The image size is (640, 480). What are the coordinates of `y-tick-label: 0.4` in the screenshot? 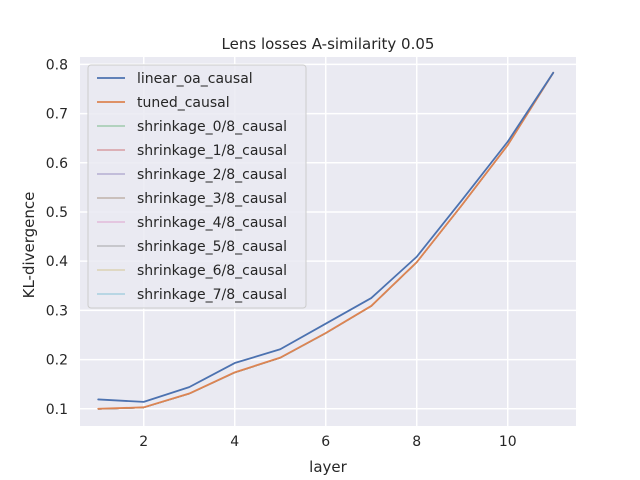 It's located at (57, 262).